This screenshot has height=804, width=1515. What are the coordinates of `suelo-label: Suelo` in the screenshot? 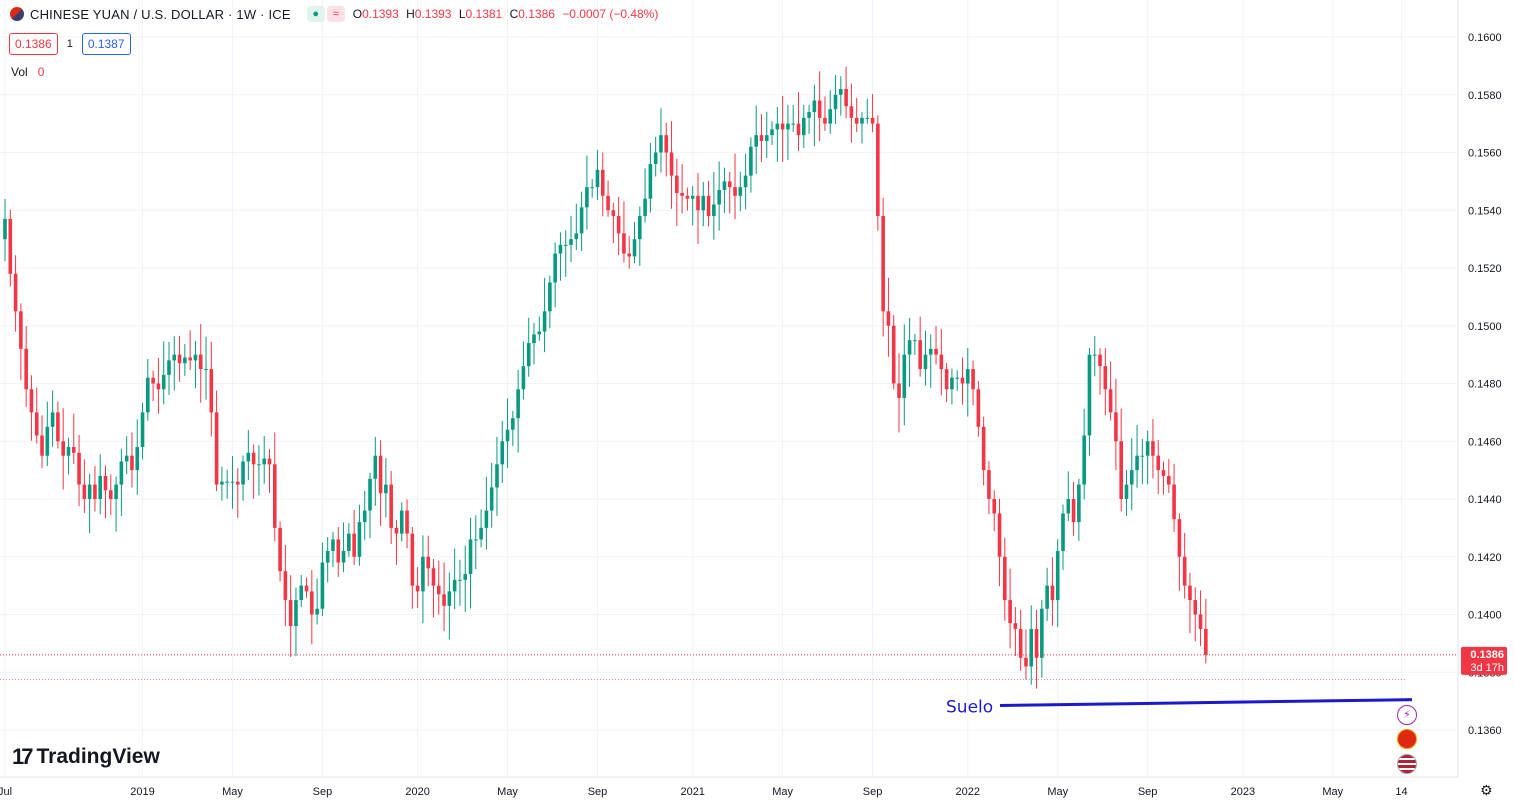 It's located at (969, 707).